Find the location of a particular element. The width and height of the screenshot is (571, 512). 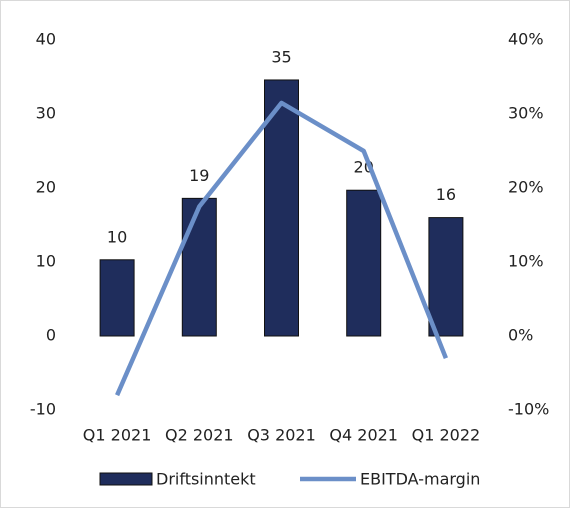

y2-tick-label: 10% is located at coordinates (526, 261).